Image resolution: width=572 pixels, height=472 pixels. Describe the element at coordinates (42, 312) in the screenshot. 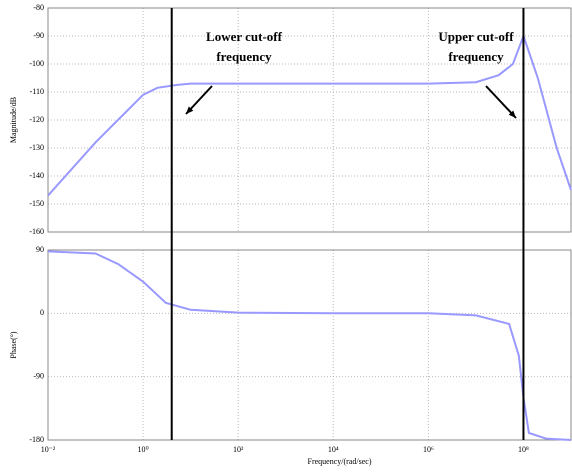

I see `y-tick-label: 0` at that location.